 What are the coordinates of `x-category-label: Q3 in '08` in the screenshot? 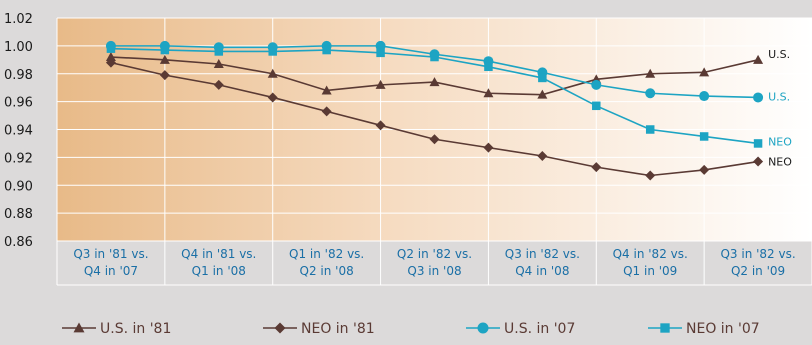 It's located at (434, 271).